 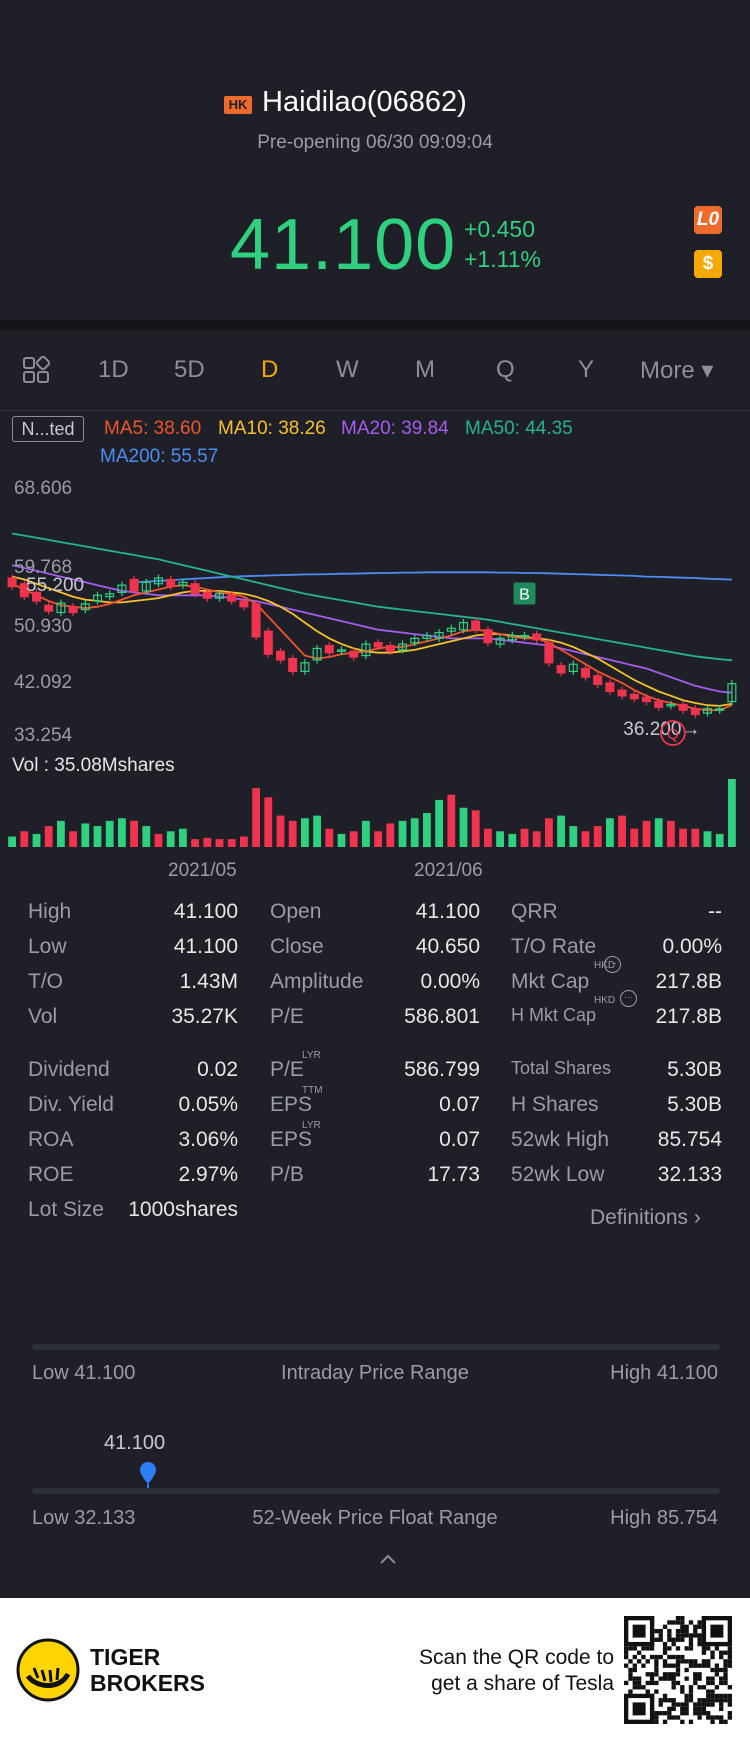 I want to click on tab-m: M, so click(x=425, y=369).